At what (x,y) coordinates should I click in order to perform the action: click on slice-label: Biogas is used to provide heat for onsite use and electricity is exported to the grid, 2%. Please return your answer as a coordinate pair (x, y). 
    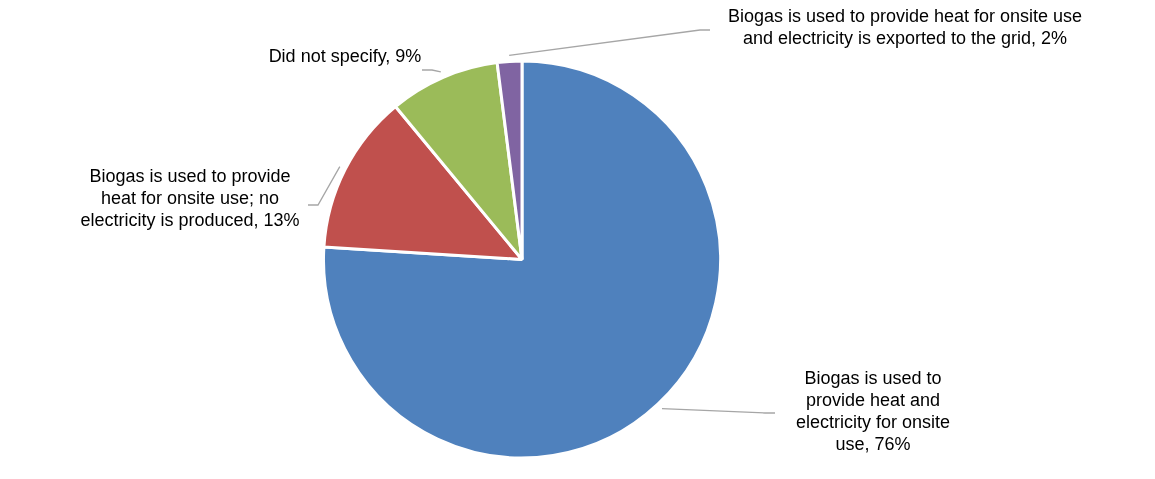
    Looking at the image, I should click on (905, 26).